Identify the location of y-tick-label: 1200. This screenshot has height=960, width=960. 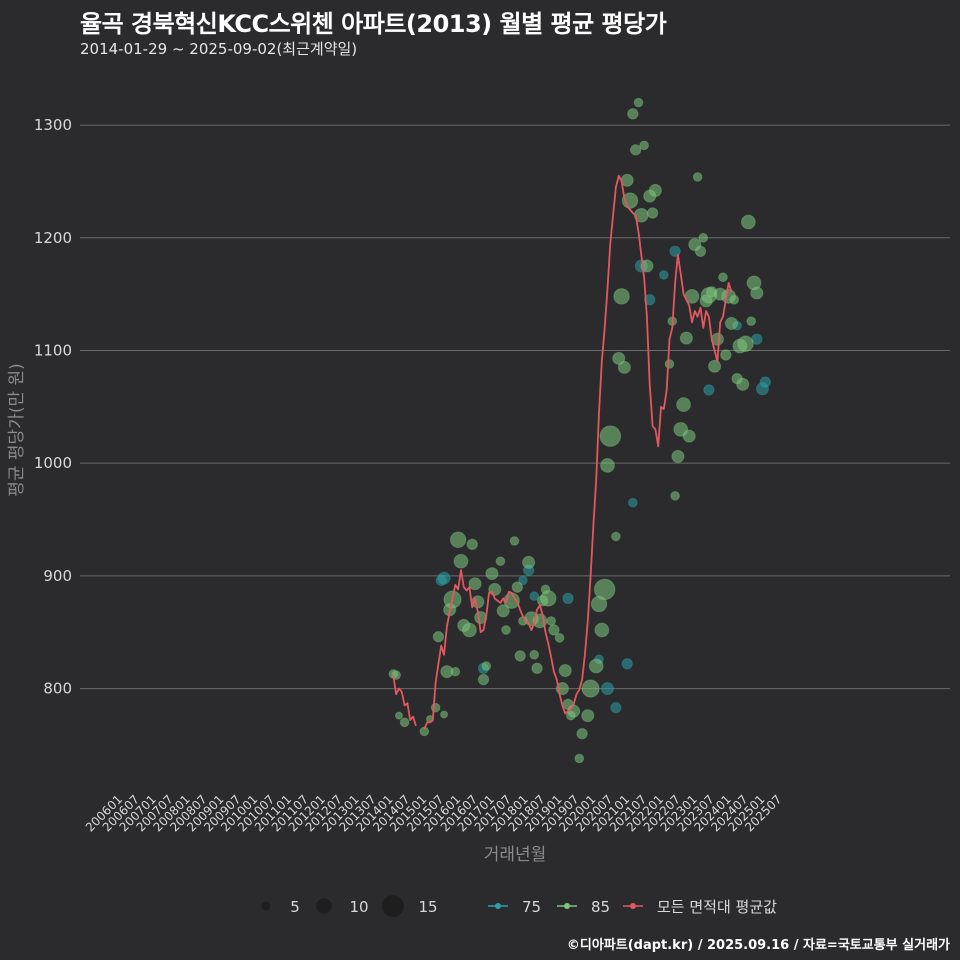
(53, 238).